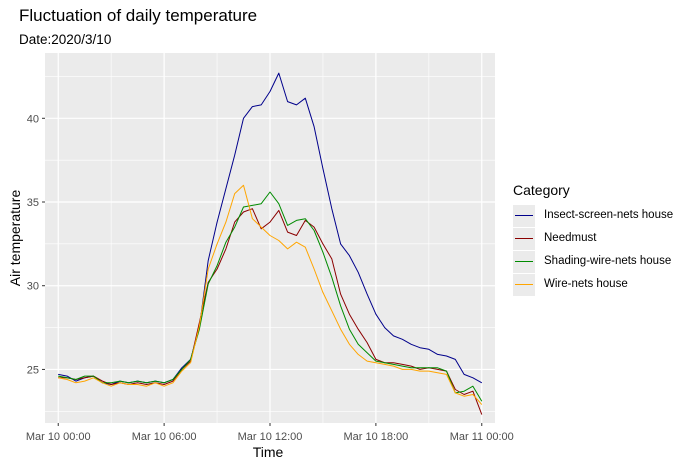 The height and width of the screenshot is (467, 700). What do you see at coordinates (268, 452) in the screenshot?
I see `x-axis-label: Time` at bounding box center [268, 452].